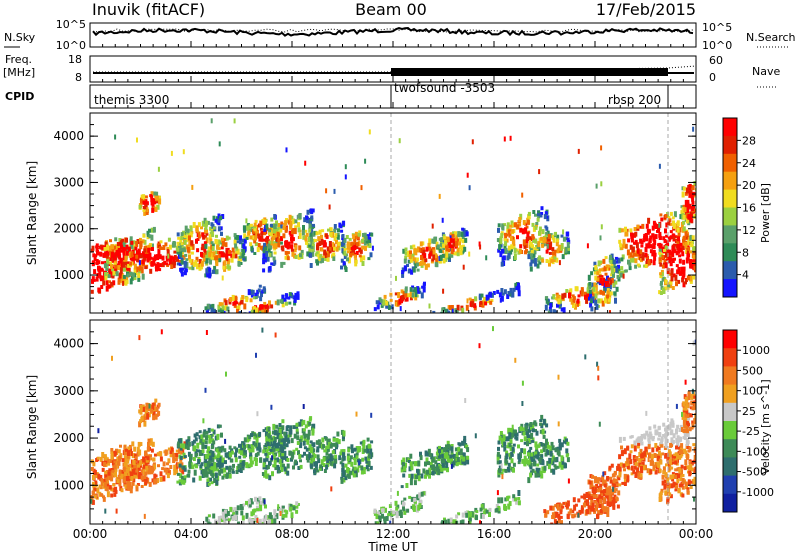 This screenshot has height=554, width=800. What do you see at coordinates (71, 45) in the screenshot?
I see `nsky-tick-bottom-left: 10^0` at bounding box center [71, 45].